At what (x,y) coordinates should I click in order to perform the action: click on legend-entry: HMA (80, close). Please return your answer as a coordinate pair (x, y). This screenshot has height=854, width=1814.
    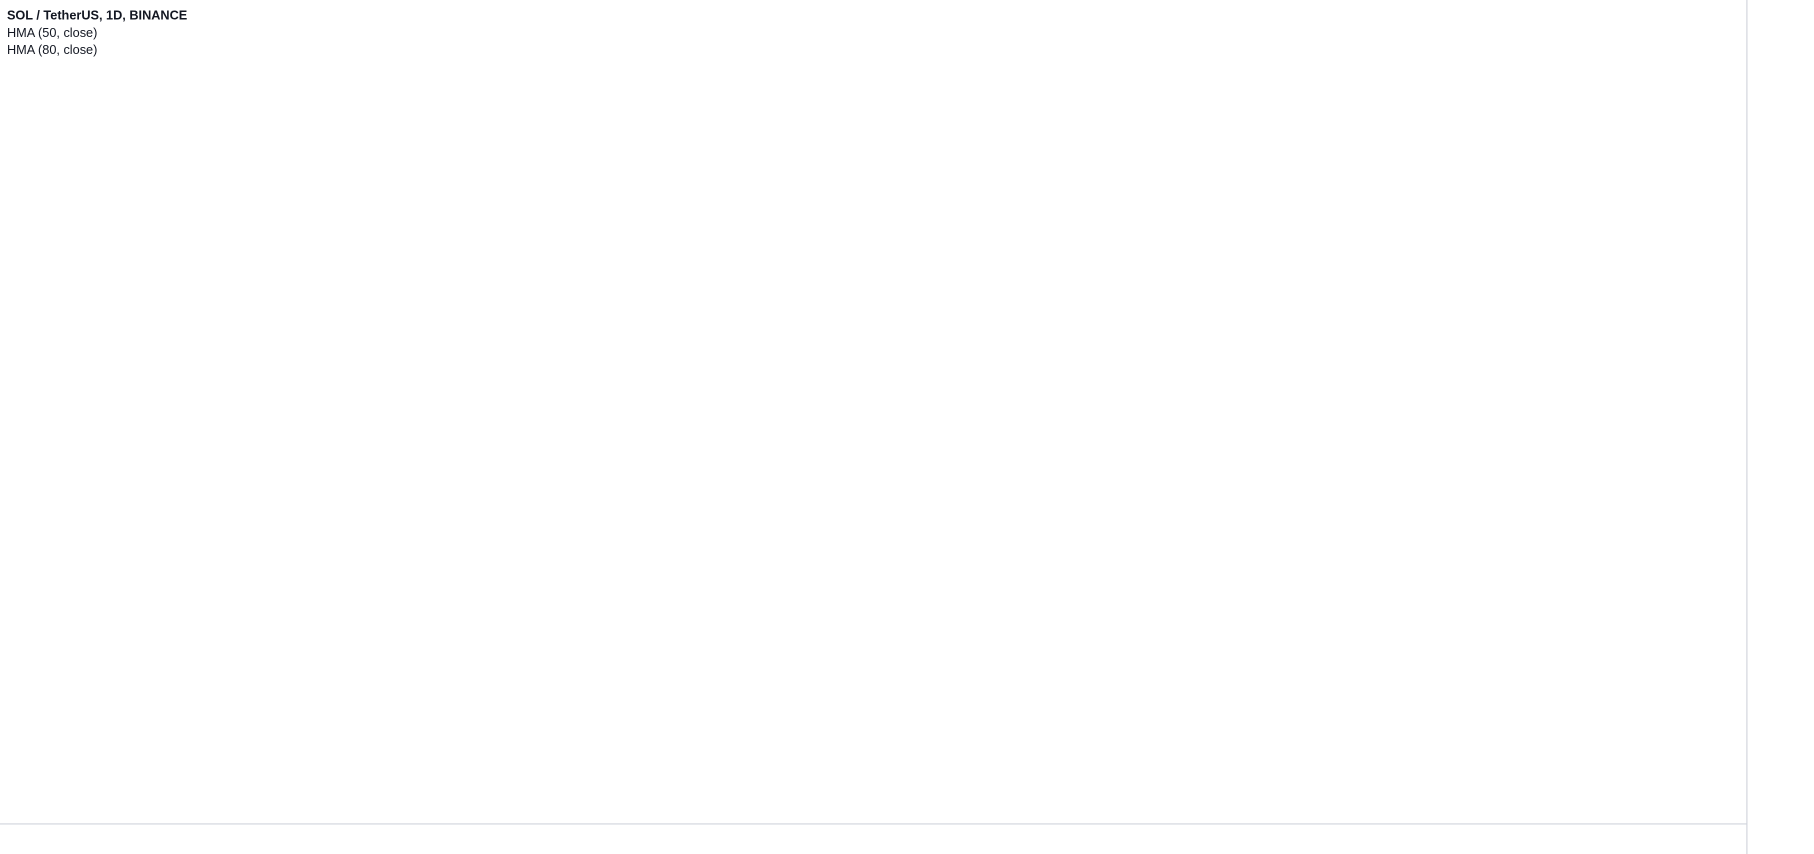
    Looking at the image, I should click on (52, 49).